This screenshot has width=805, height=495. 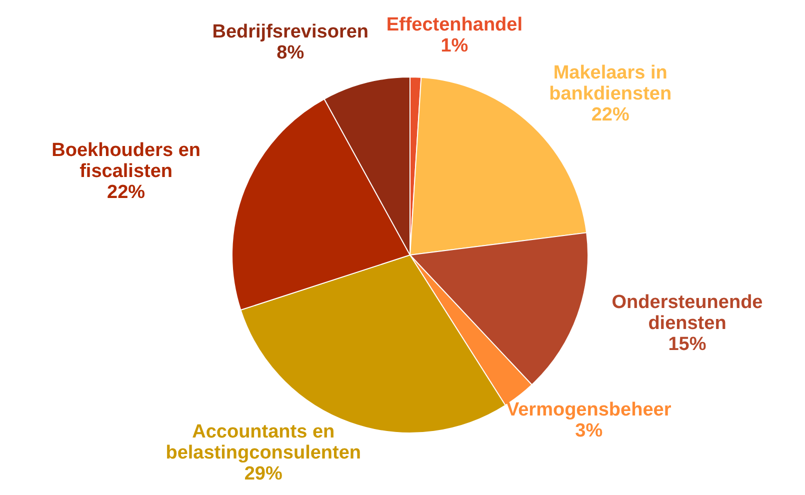 I want to click on slice-label: Ondersteunende diensten, so click(x=687, y=313).